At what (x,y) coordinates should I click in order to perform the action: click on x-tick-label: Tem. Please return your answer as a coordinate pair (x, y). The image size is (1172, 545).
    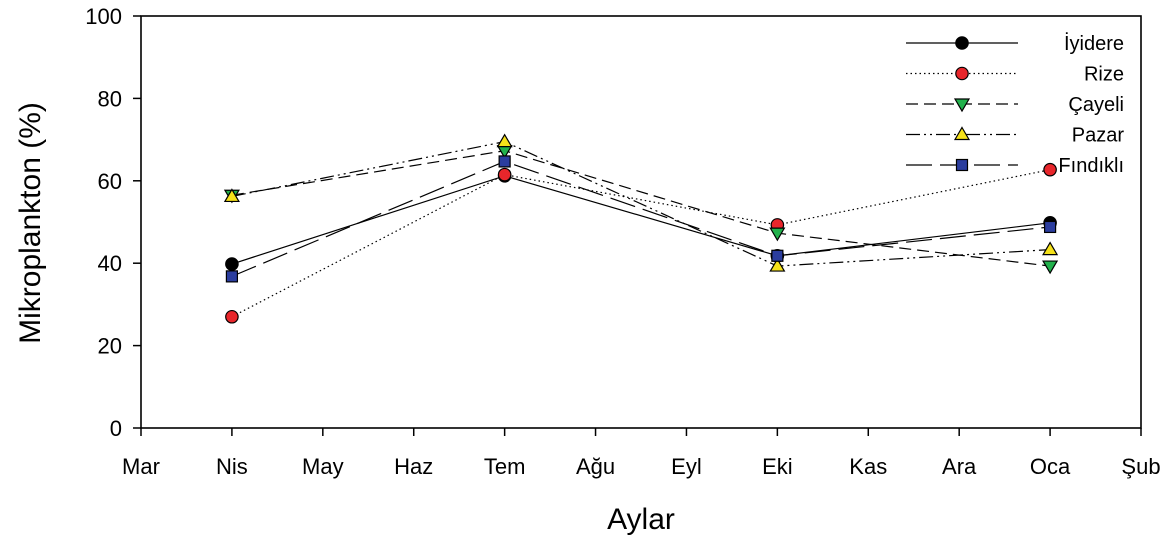
    Looking at the image, I should click on (505, 466).